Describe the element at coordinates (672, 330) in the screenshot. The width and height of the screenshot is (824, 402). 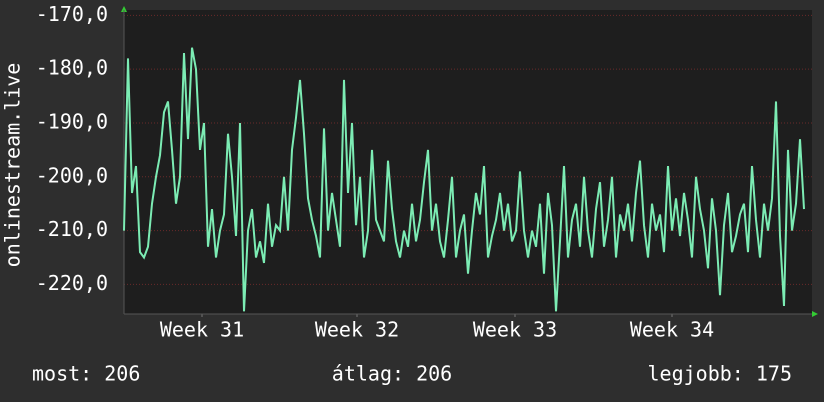
I see `x-tick-label: Week 34` at that location.